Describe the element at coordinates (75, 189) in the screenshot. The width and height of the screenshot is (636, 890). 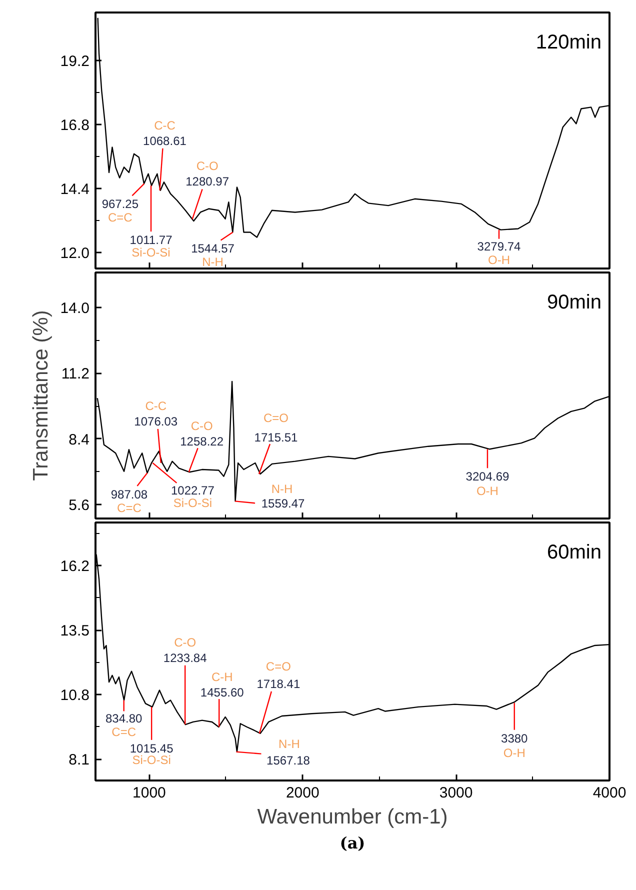
I see `y-tick-label: 14.4` at that location.